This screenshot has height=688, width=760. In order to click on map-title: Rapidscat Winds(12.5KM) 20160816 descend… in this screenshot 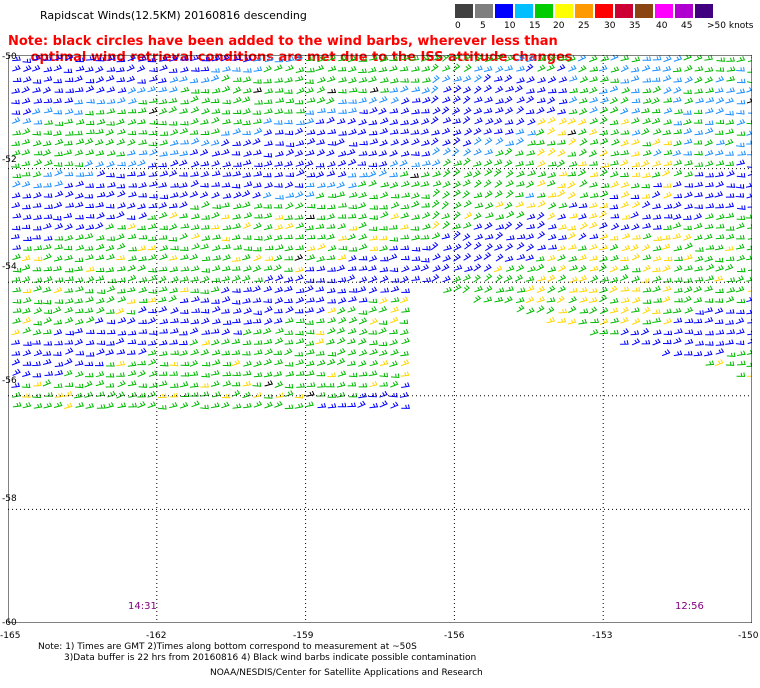, I will do `click(173, 15)`.